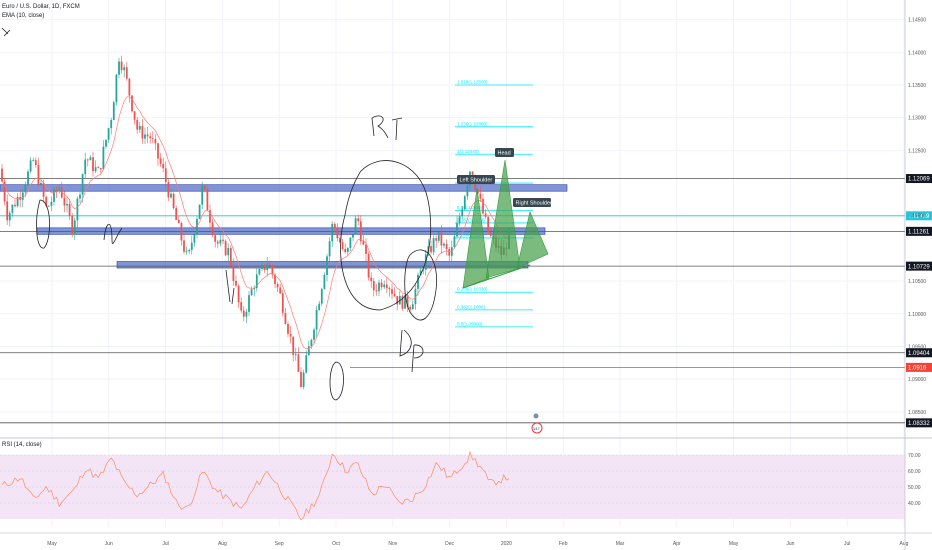 The height and width of the screenshot is (550, 932). Describe the element at coordinates (165, 544) in the screenshot. I see `x-tick-label: Jul` at that location.